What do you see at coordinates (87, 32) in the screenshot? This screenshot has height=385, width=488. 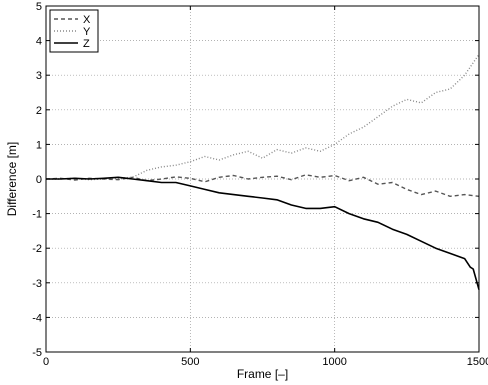 I see `legend-label-y: Y` at bounding box center [87, 32].